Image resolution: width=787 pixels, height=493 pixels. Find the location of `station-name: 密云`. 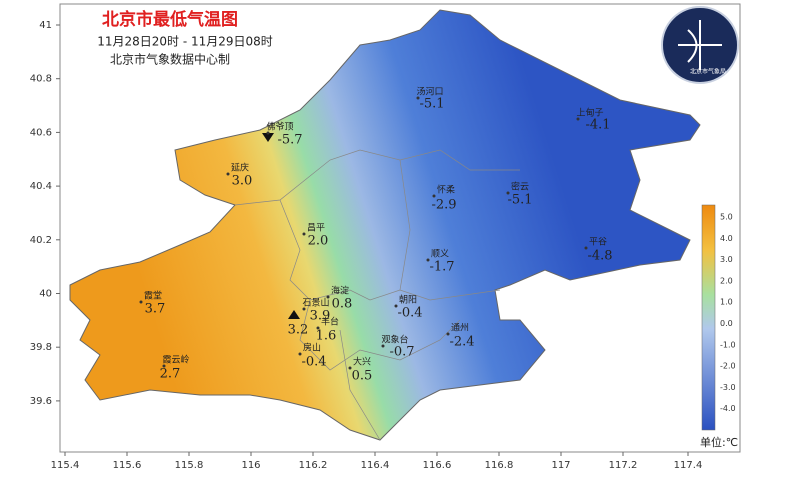

station-name: 密云 is located at coordinates (520, 187).